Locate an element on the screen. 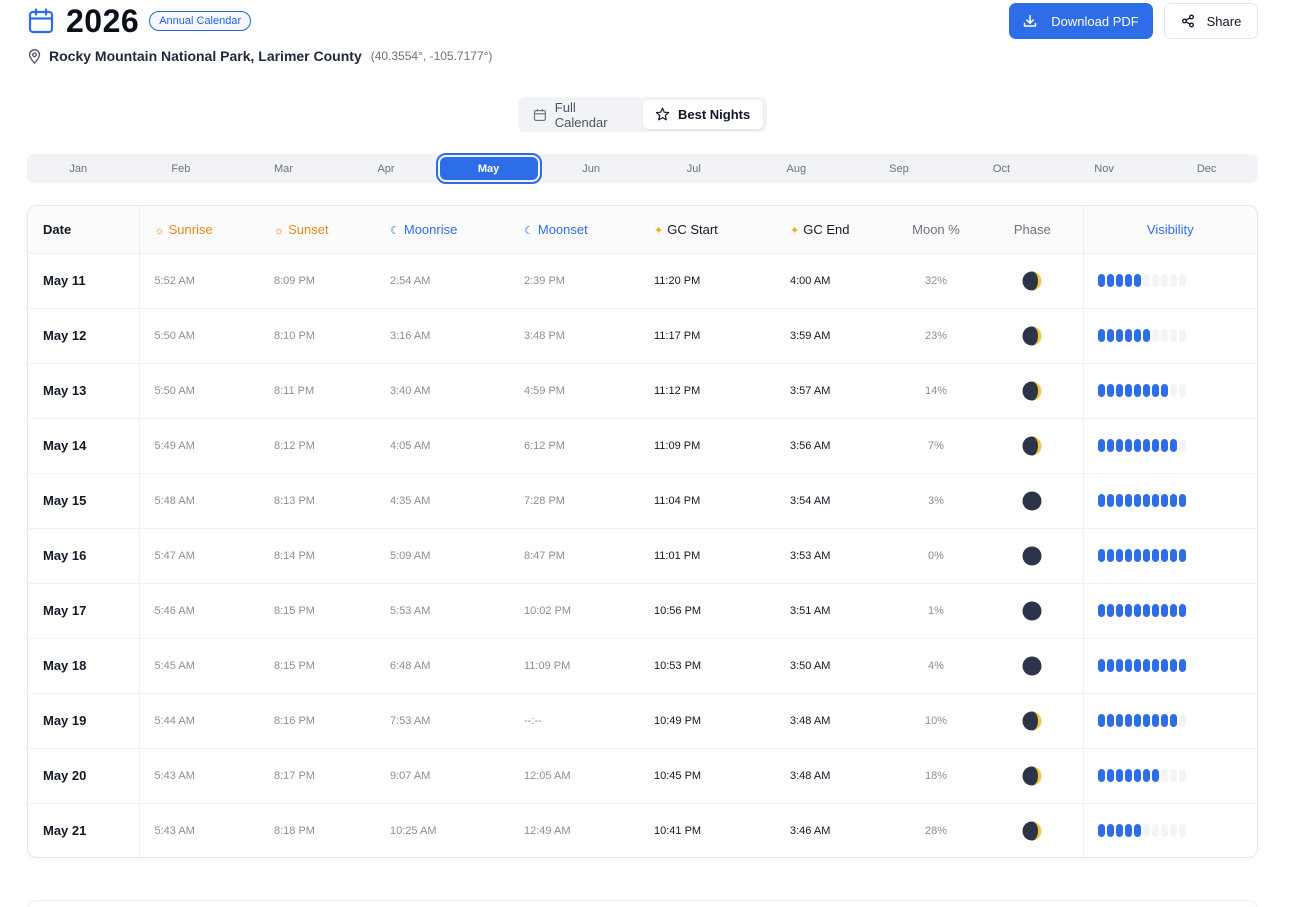  column-header-moonrise: ☾ Moonrise is located at coordinates (442, 230).